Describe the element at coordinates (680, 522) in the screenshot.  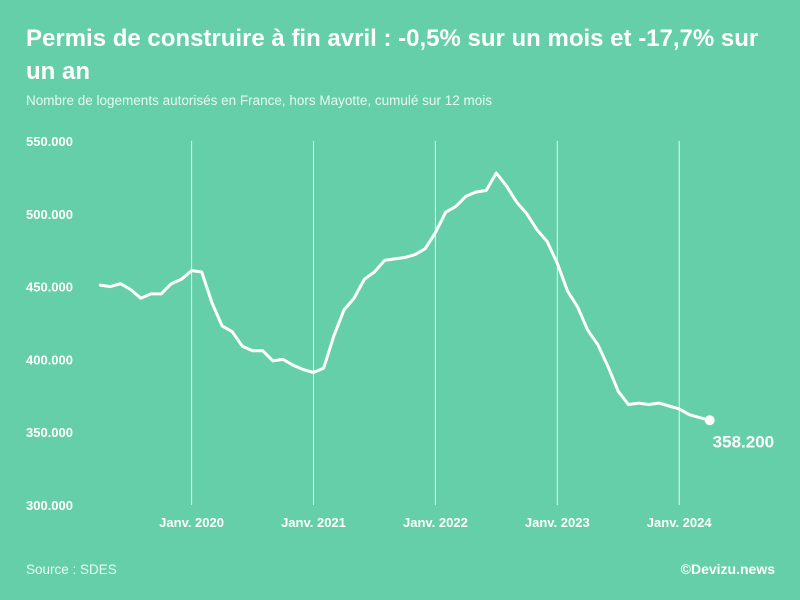
I see `x-tick-label: Janv. 2024` at that location.